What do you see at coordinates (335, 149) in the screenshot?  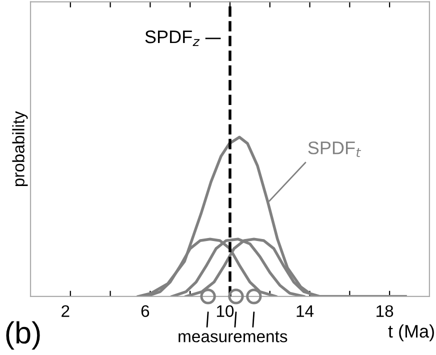 I see `text: SPDF$_{t}$` at bounding box center [335, 149].